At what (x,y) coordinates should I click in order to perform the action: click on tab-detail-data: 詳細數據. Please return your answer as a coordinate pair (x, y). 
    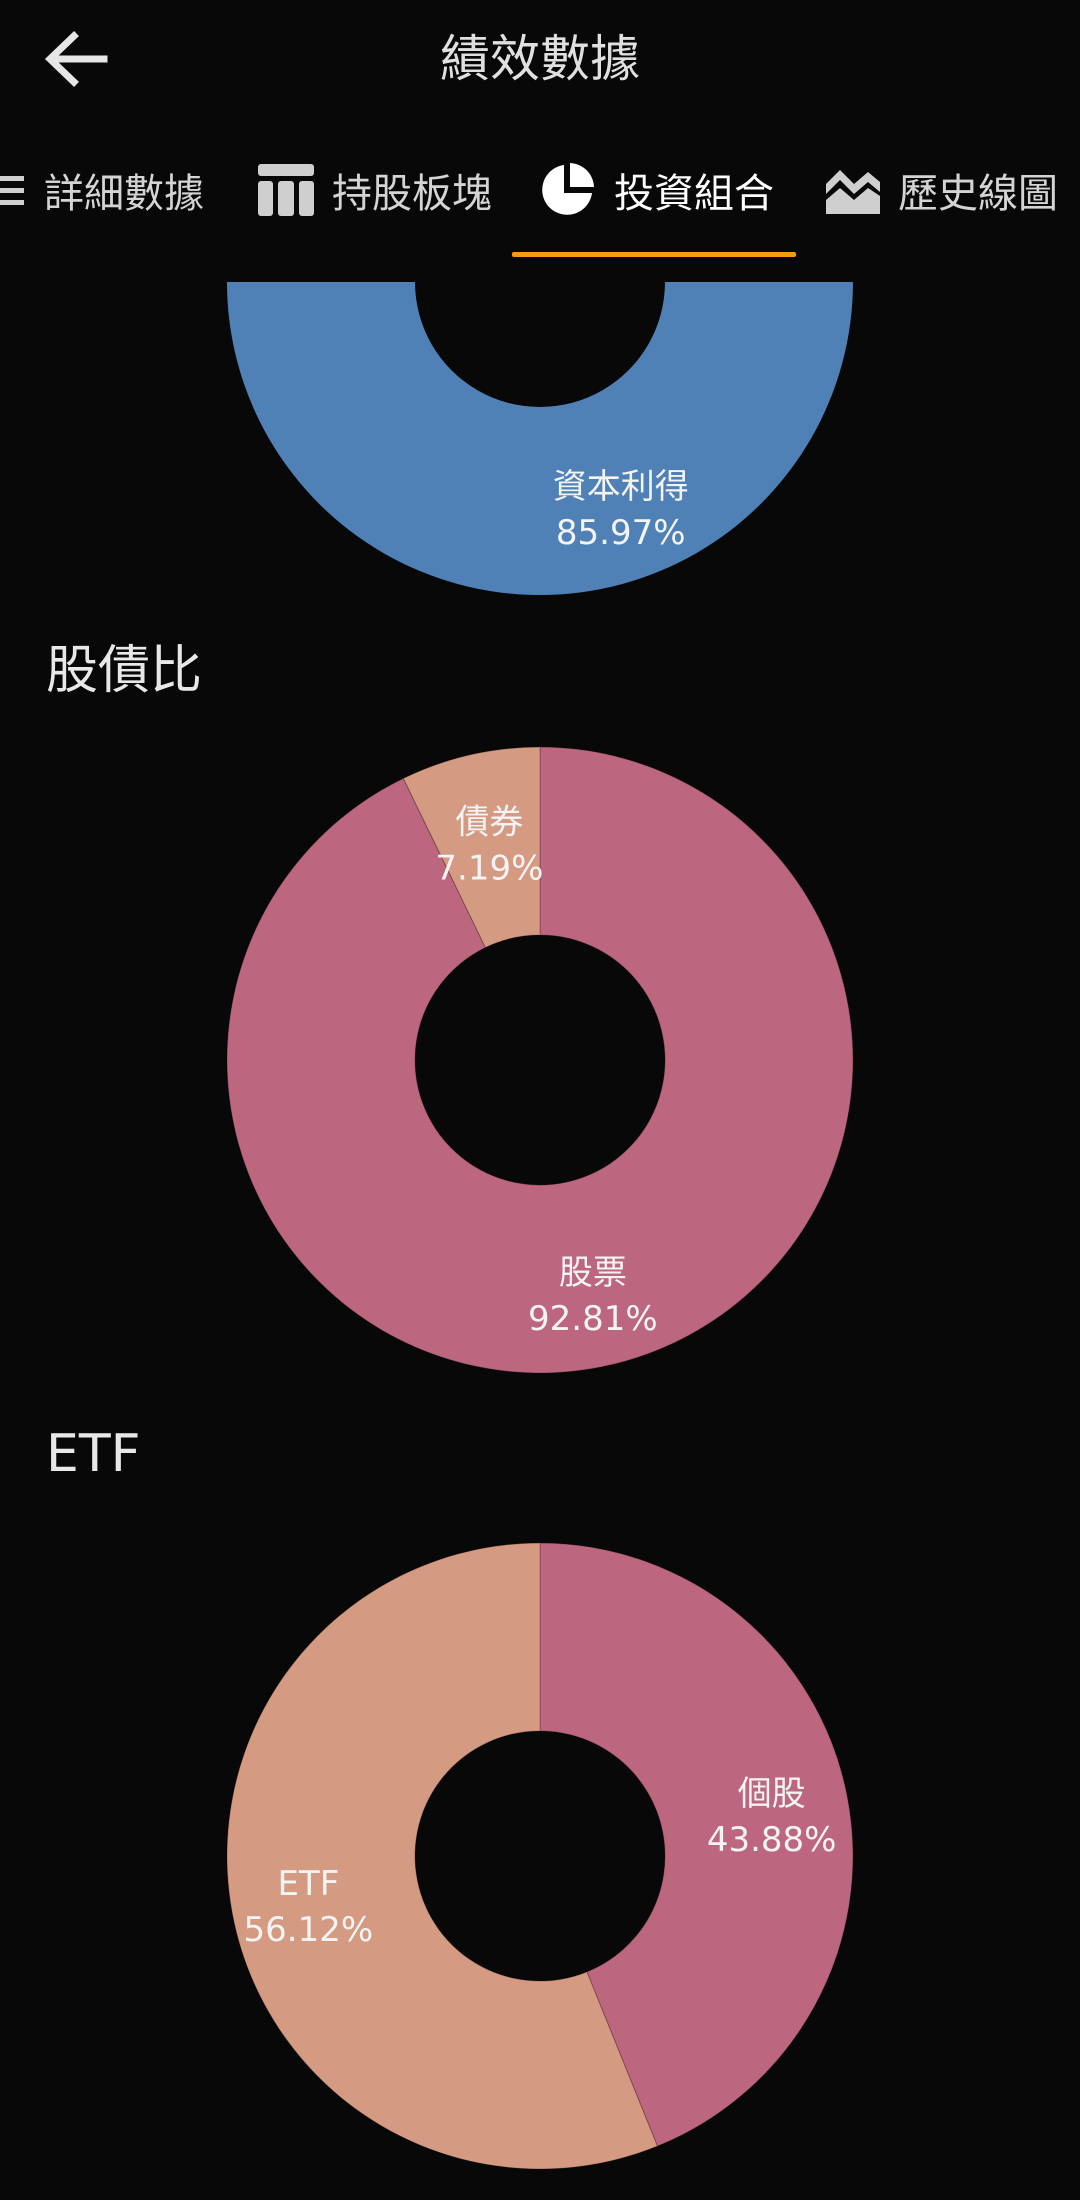
    Looking at the image, I should click on (102, 190).